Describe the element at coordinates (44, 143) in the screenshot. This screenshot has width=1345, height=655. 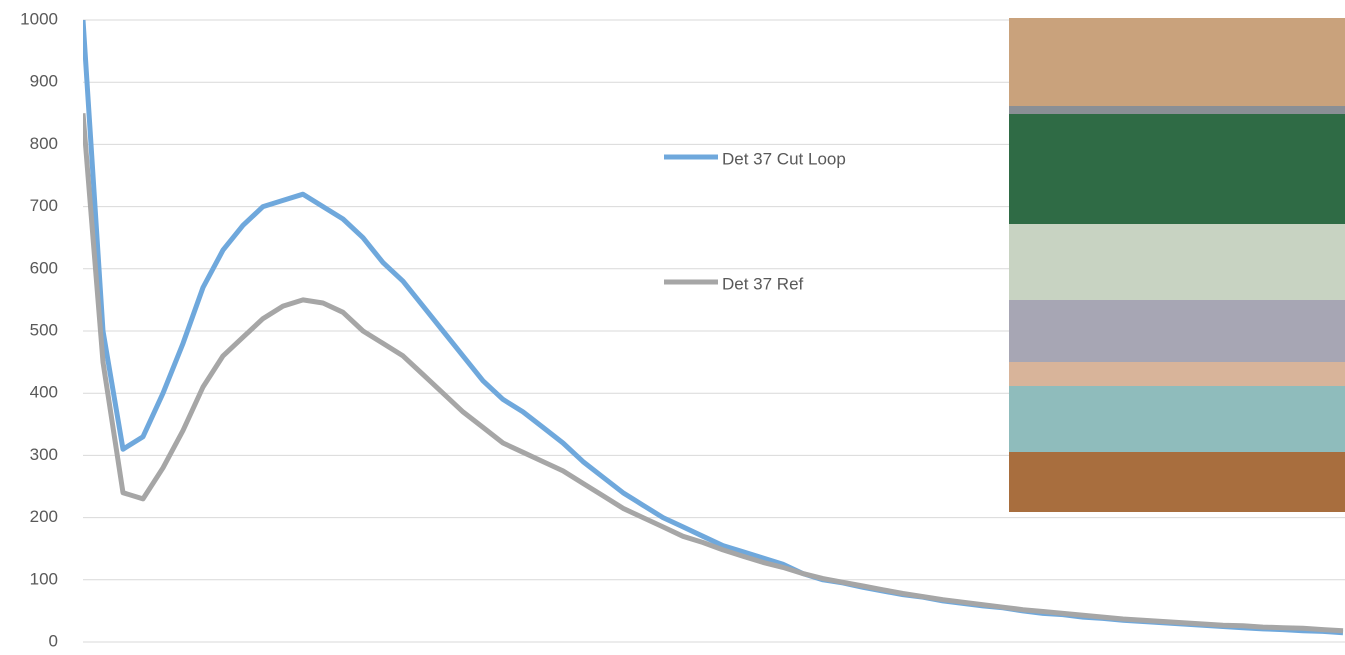
I see `y-tick-label: 800` at that location.